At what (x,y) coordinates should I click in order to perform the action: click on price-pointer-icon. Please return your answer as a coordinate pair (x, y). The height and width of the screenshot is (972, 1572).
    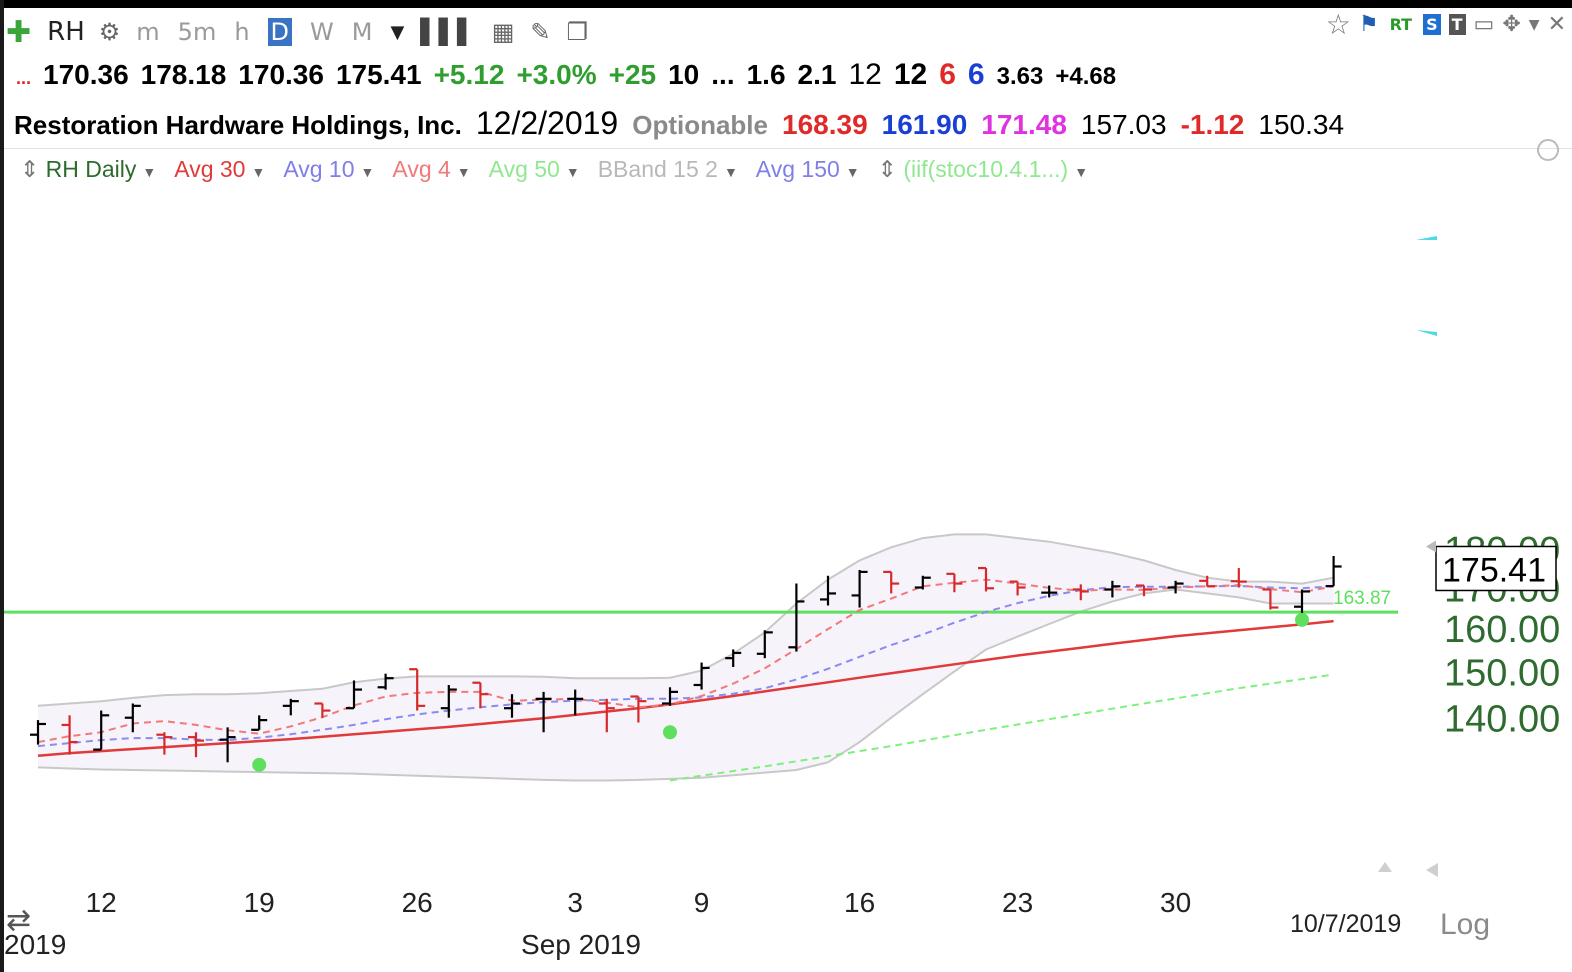
    Looking at the image, I should click on (1431, 546).